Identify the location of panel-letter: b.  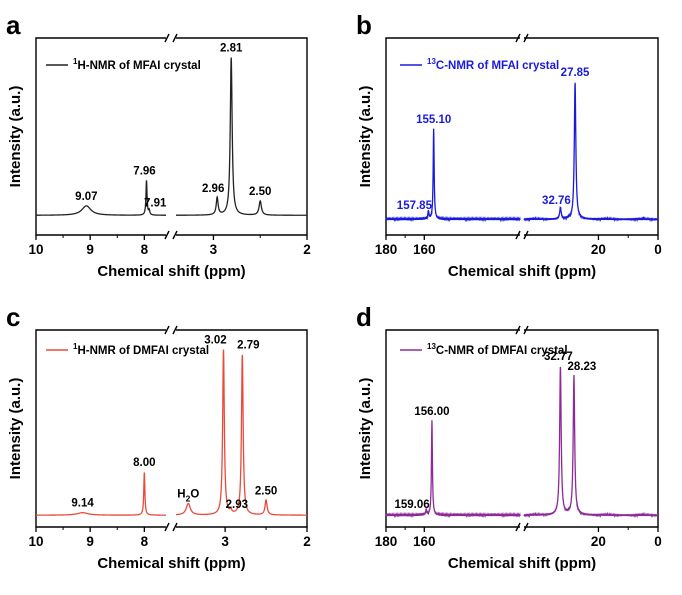
(364, 25).